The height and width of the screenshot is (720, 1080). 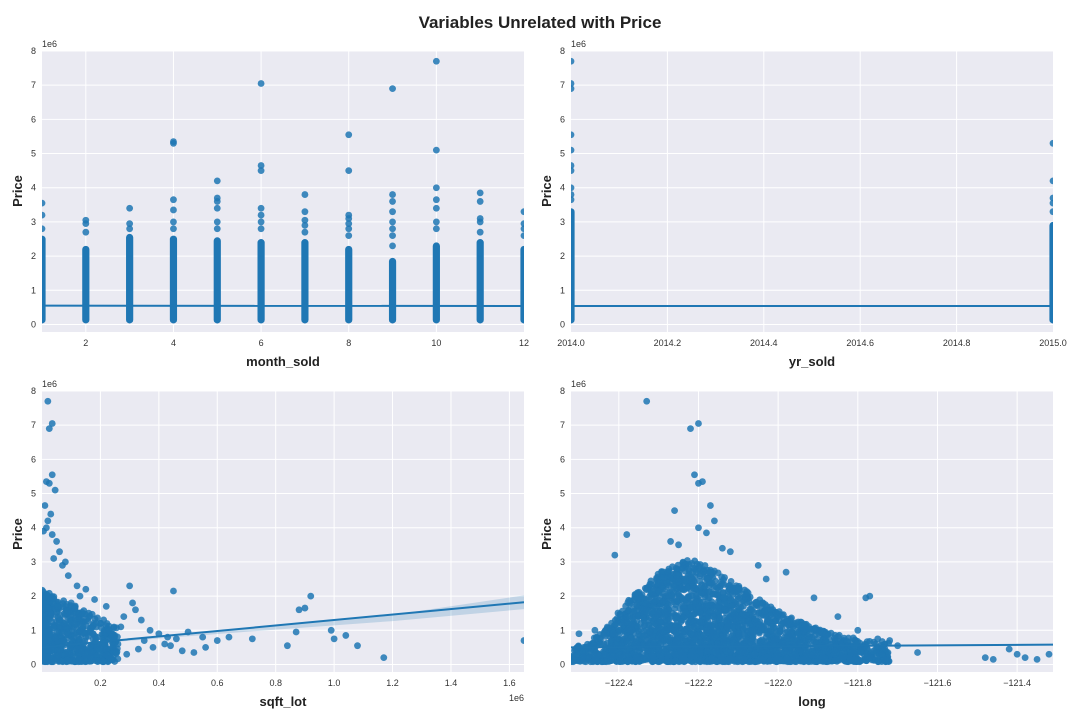 I want to click on x-axis-label: long, so click(x=811, y=701).